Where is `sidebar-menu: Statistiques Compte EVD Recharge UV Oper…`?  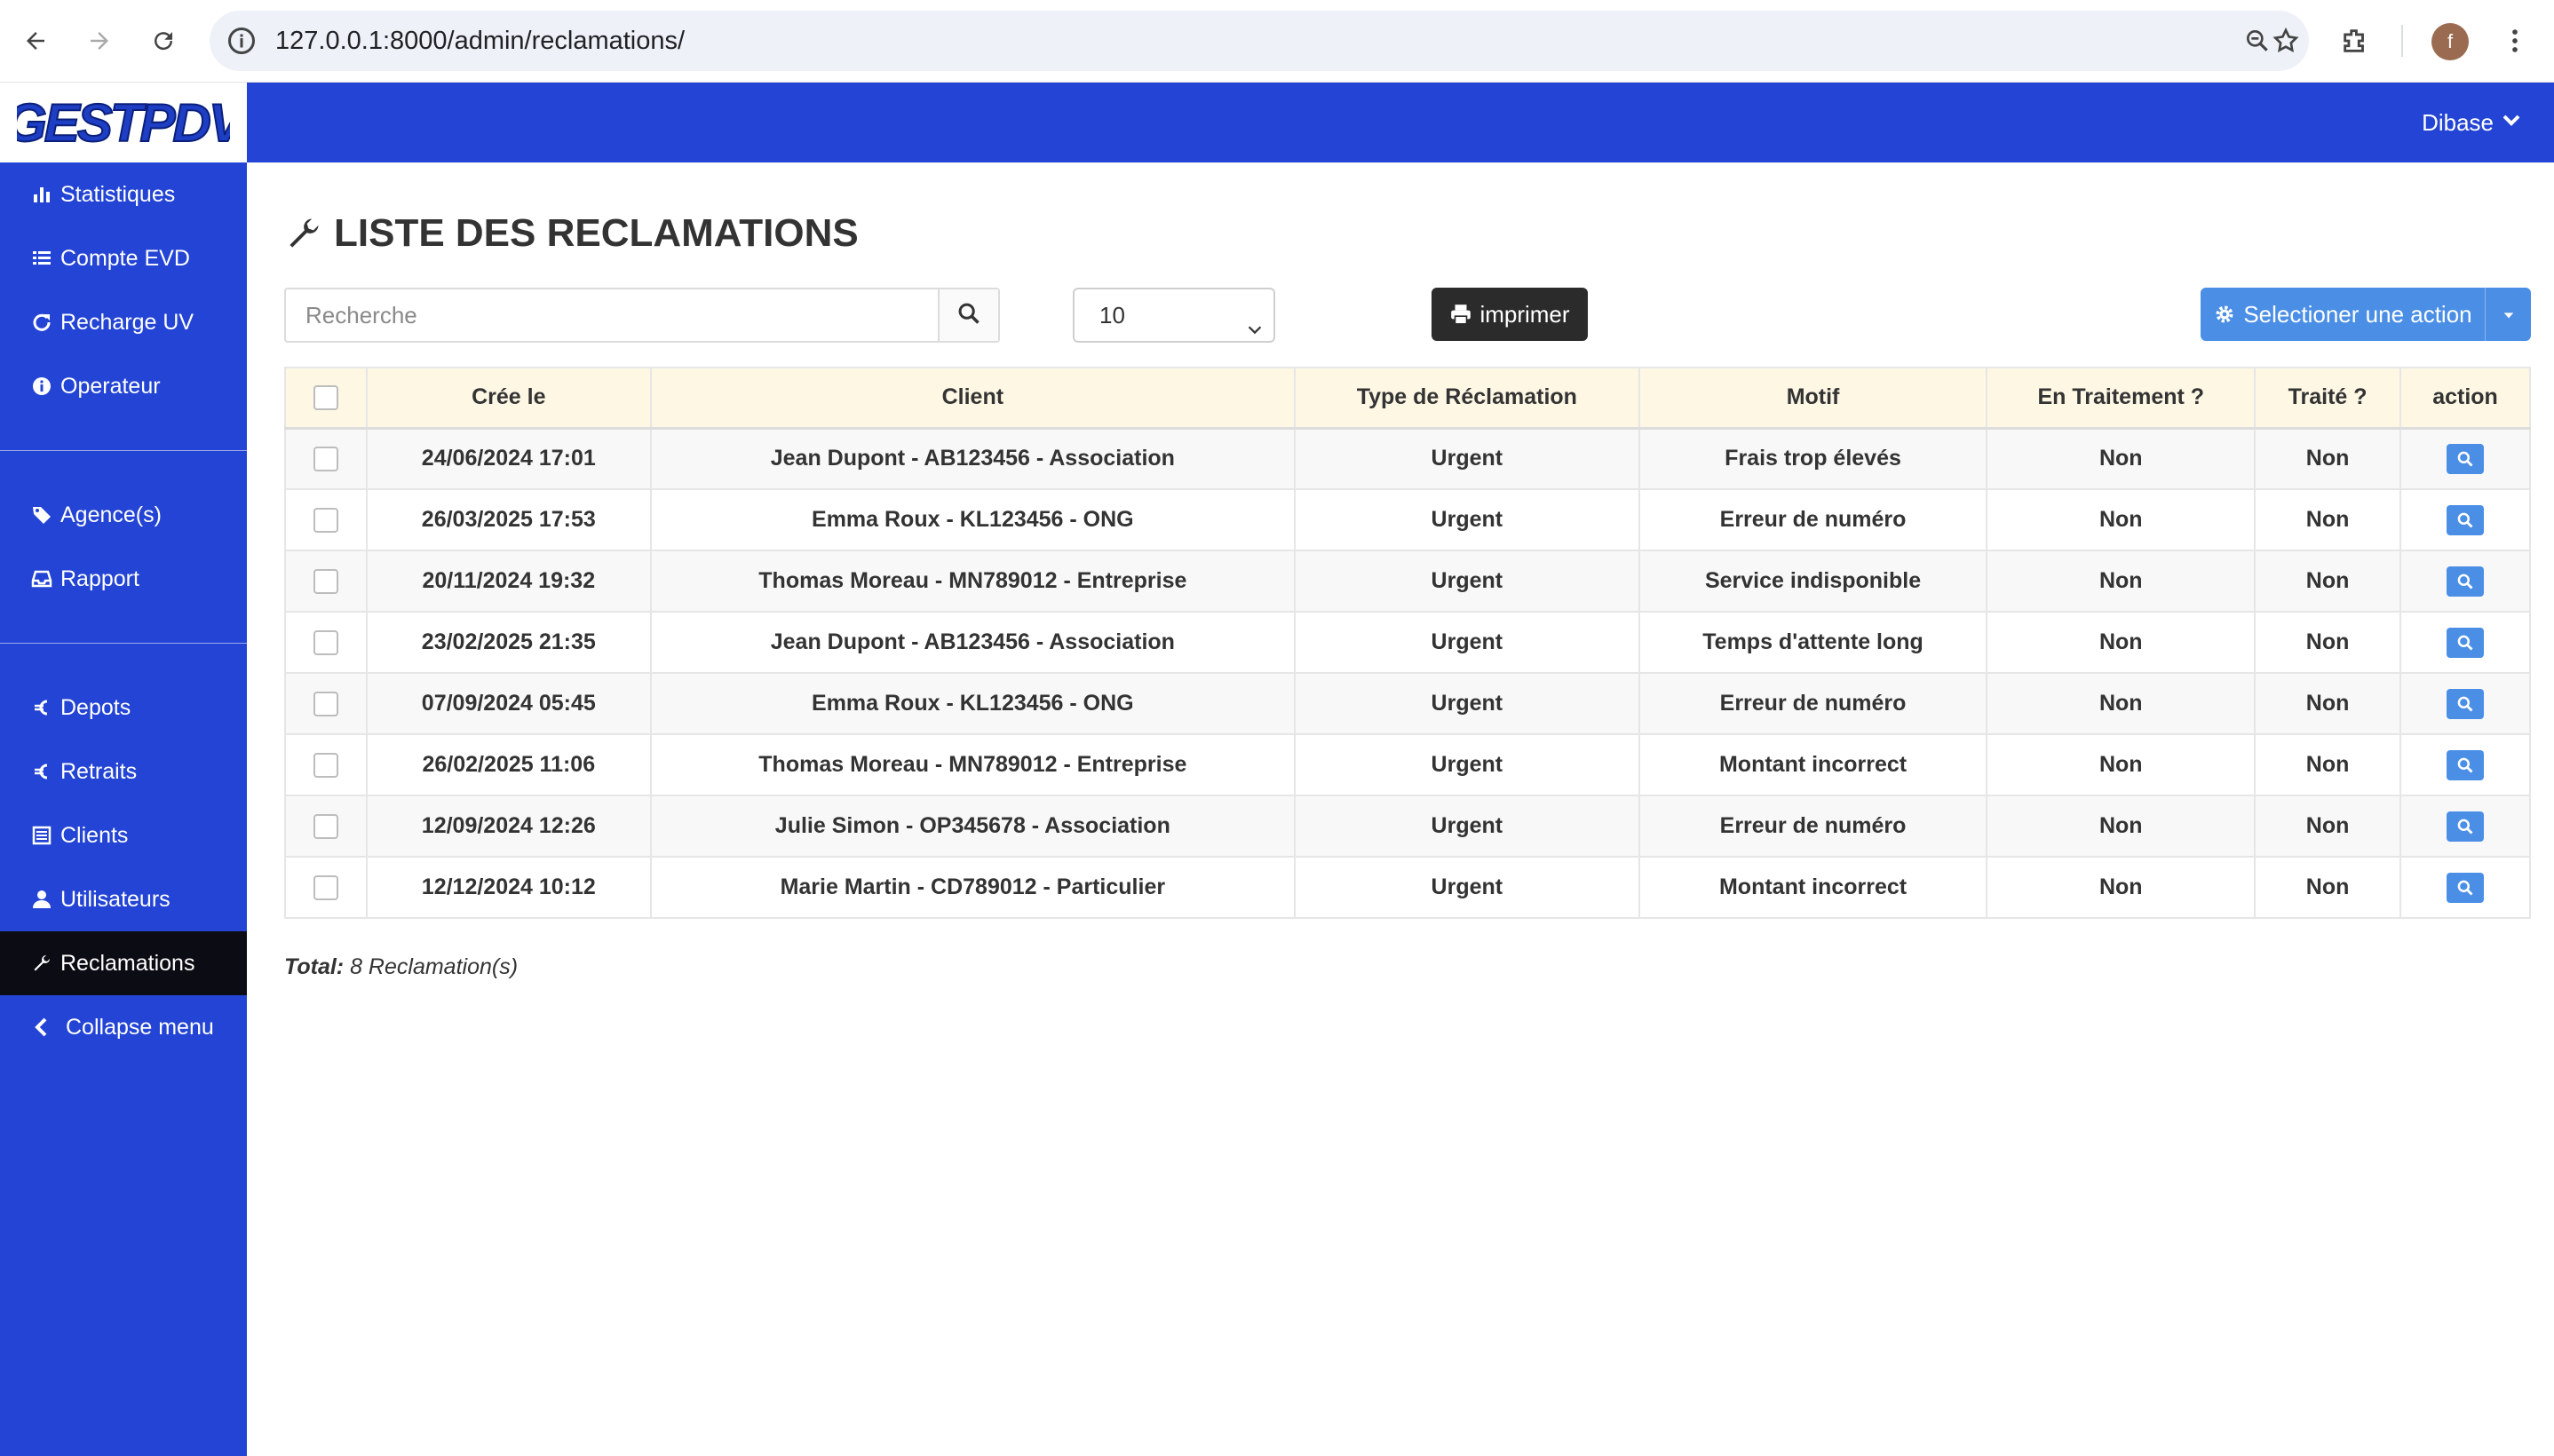
sidebar-menu: Statistiques Compte EVD Recharge UV Oper… is located at coordinates (124, 610).